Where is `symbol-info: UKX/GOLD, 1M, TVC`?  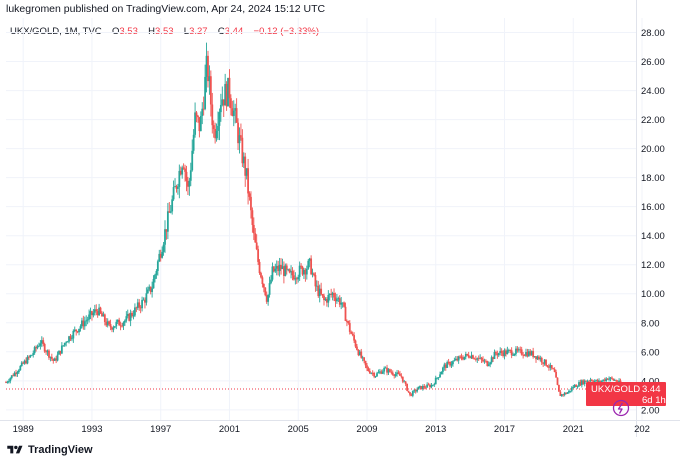 symbol-info: UKX/GOLD, 1M, TVC is located at coordinates (56, 31).